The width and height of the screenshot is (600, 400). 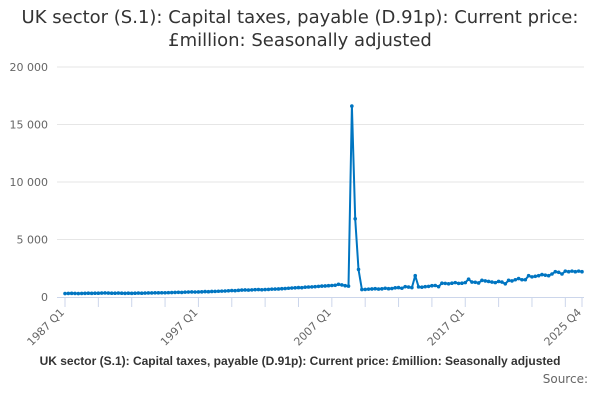 I want to click on y-tick-label: 5 000, so click(x=33, y=240).